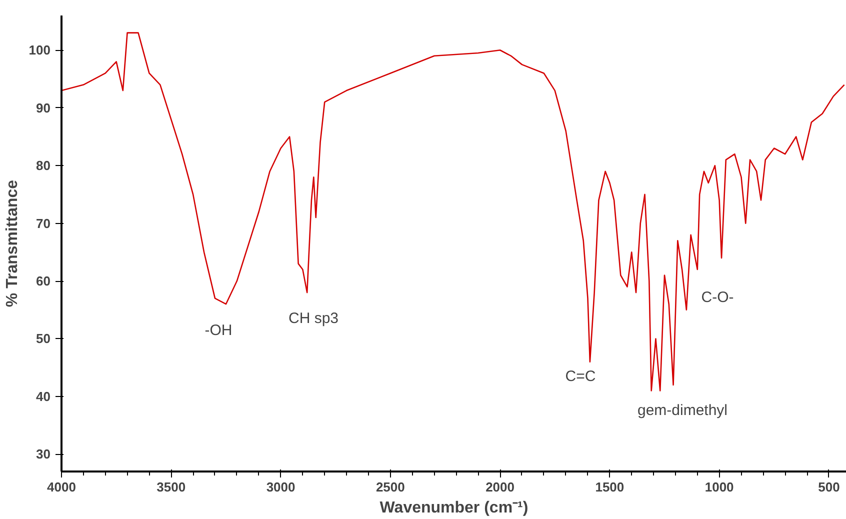  What do you see at coordinates (43, 396) in the screenshot?
I see `y-tick-label: 40` at bounding box center [43, 396].